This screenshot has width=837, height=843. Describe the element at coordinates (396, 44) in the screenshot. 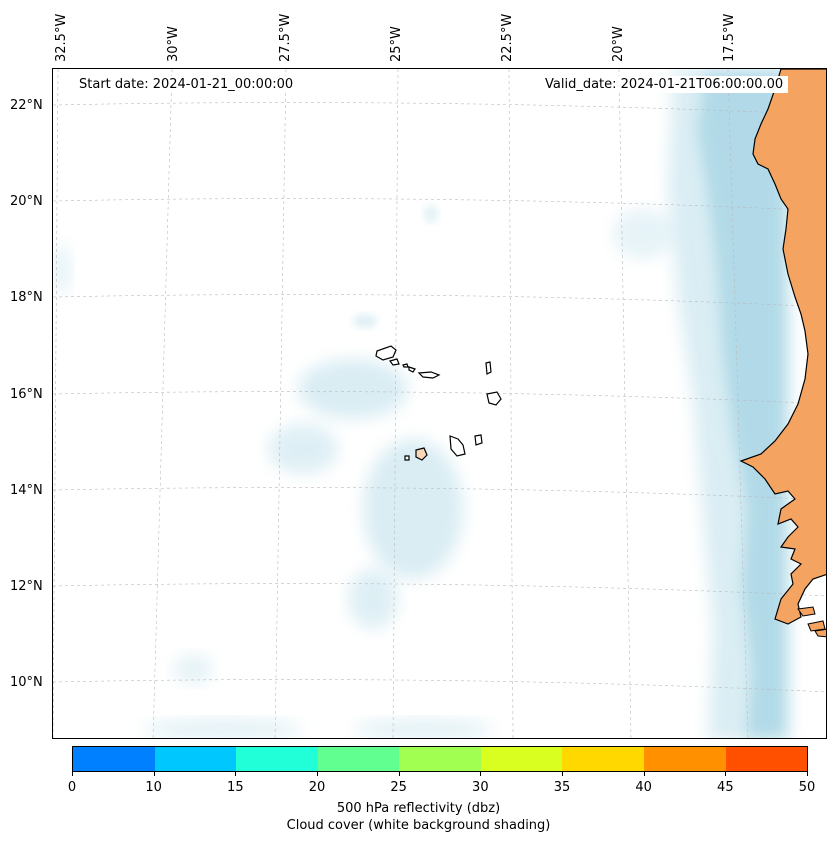

I see `lon-label-25w: 25°W` at that location.